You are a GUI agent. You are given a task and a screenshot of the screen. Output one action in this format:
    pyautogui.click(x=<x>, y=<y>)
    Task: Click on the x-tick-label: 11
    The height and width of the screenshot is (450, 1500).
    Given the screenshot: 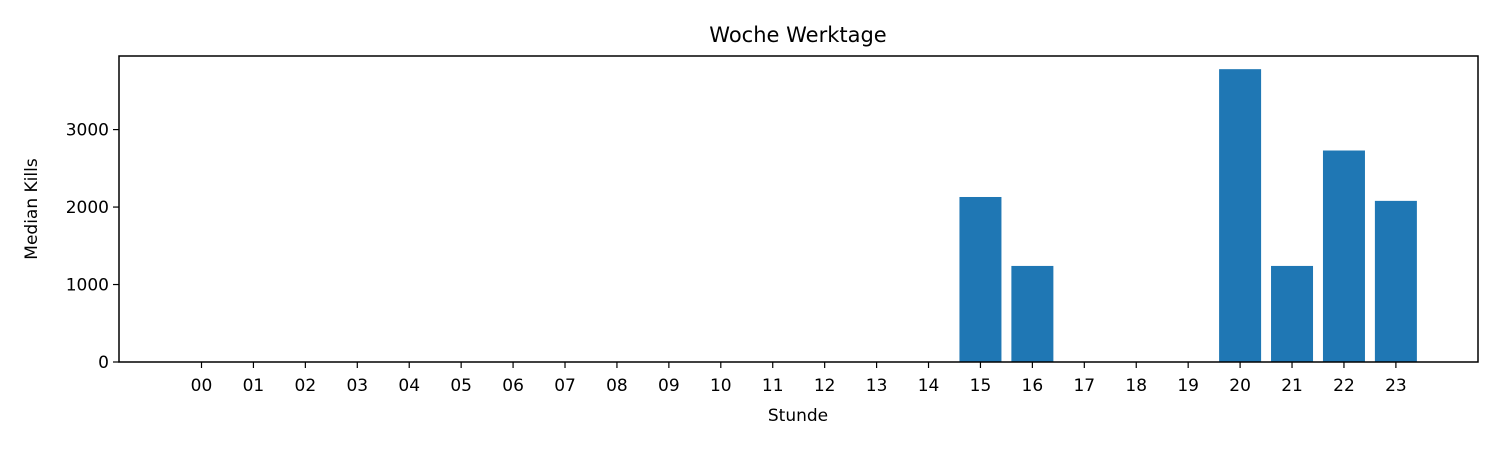 What is the action you would take?
    pyautogui.click(x=773, y=386)
    